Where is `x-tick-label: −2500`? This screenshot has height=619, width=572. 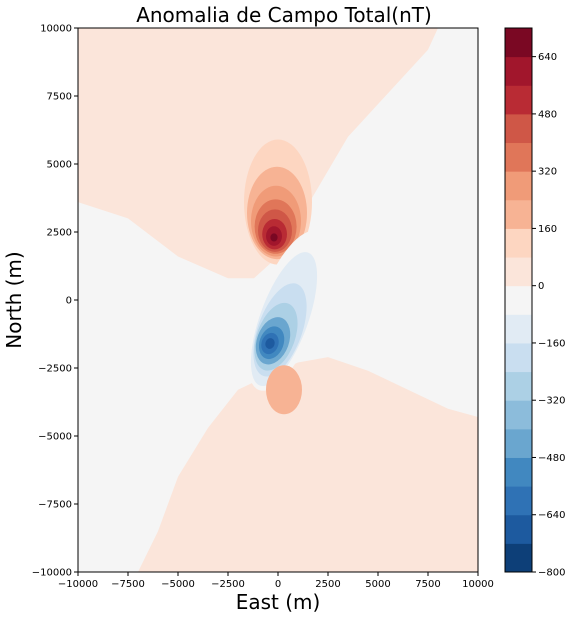 x-tick-label: −2500 is located at coordinates (228, 584).